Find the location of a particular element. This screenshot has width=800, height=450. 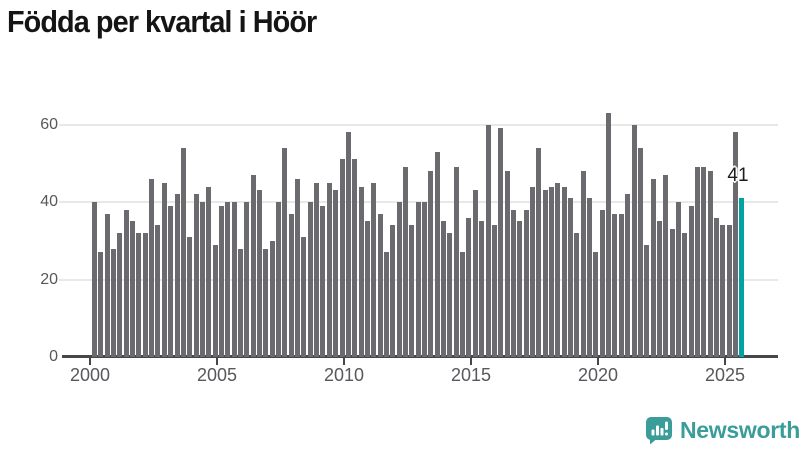

newsworthy-logo: Newsworthy is located at coordinates (722, 430).